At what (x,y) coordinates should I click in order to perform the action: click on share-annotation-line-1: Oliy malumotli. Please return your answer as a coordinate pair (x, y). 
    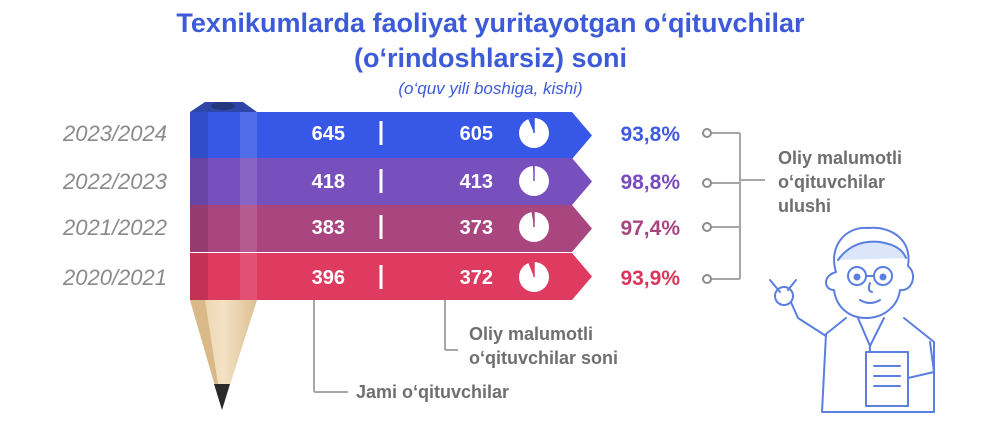
    Looking at the image, I should click on (840, 158).